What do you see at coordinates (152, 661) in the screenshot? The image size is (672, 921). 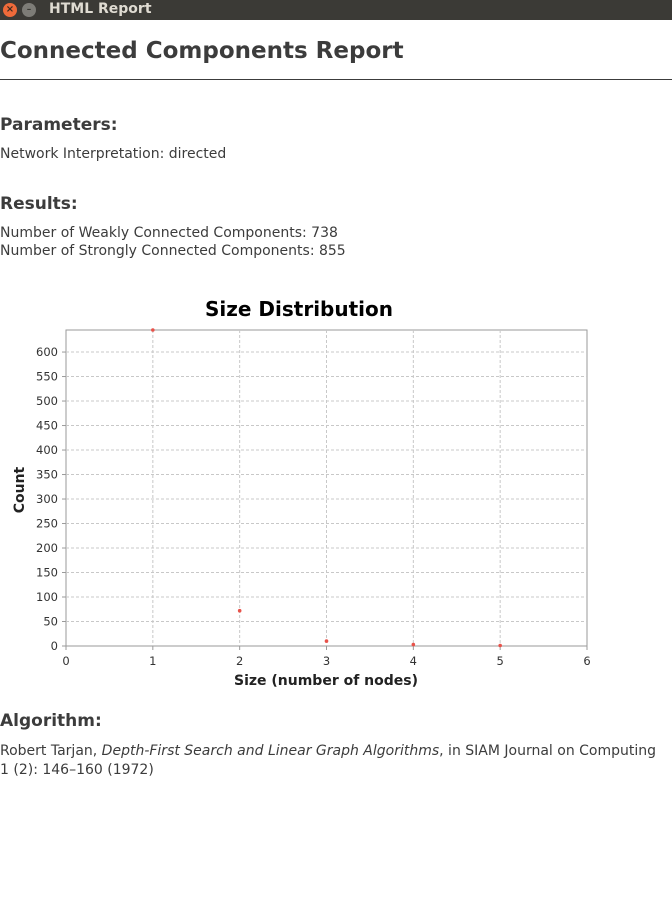 I see `x-tick-label: 1` at bounding box center [152, 661].